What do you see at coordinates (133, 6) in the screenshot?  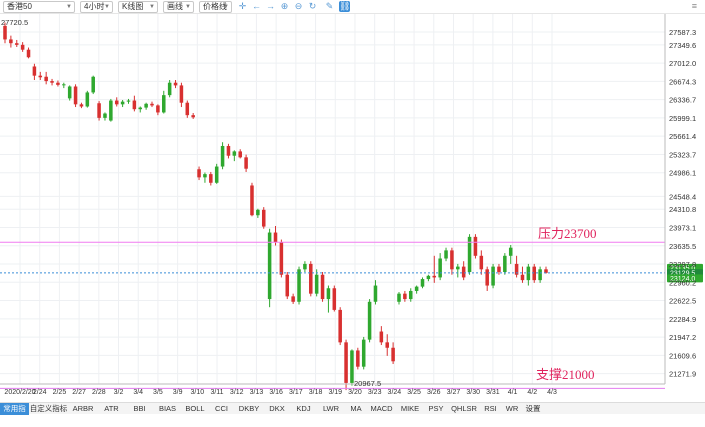 I see `chart-type-select-label: K线图` at bounding box center [133, 6].